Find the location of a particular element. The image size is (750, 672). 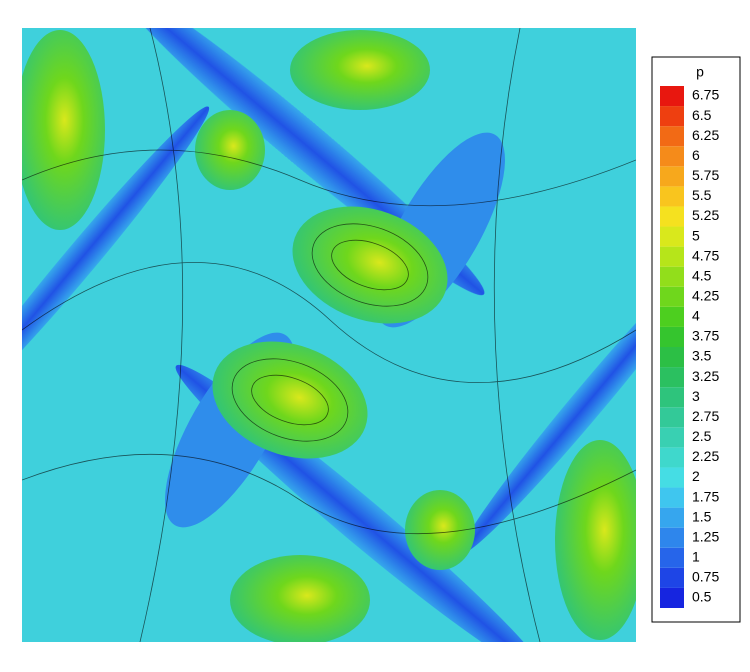

legend-label: 2.25 is located at coordinates (705, 456).